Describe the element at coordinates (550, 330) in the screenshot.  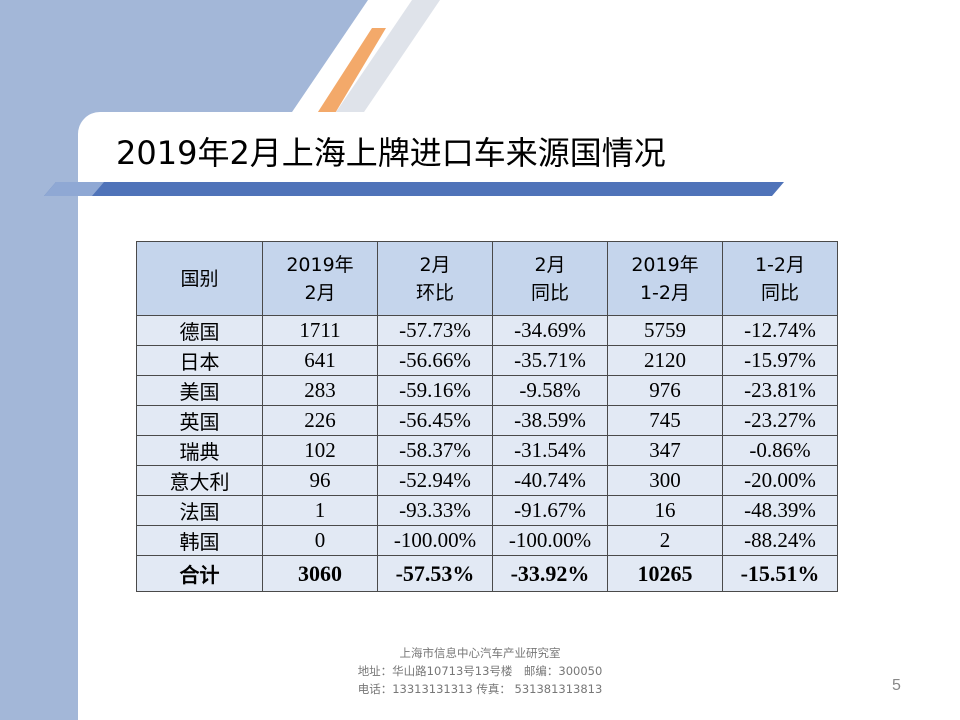
I see `value-cell: -34.69%` at that location.